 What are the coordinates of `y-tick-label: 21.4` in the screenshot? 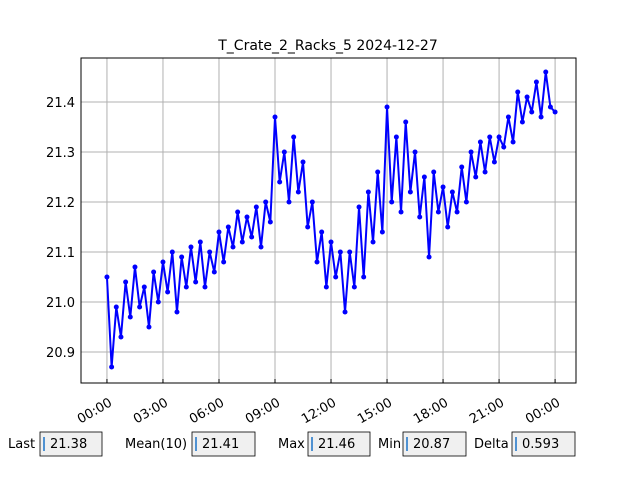 It's located at (60, 103).